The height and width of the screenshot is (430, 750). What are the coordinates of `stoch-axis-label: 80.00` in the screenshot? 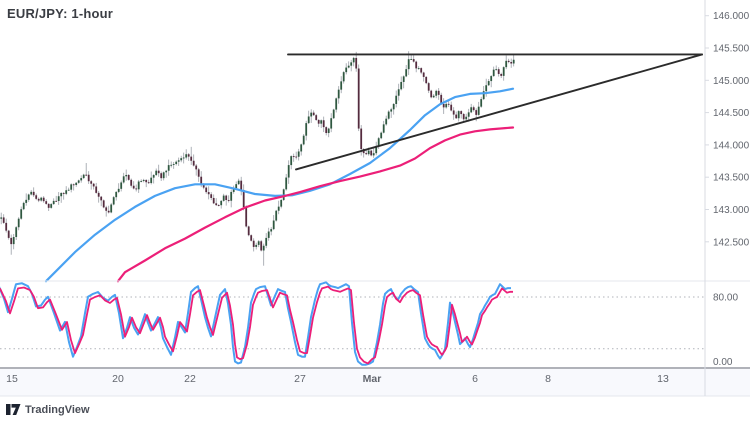 It's located at (725, 298).